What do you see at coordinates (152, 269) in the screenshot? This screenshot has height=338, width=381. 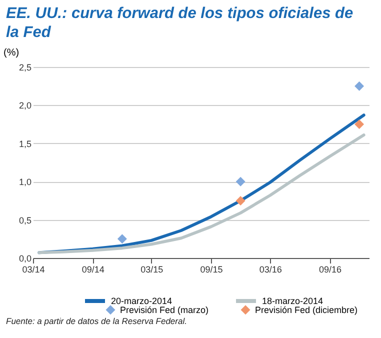 I see `x-tick-label: 03/15` at bounding box center [152, 269].